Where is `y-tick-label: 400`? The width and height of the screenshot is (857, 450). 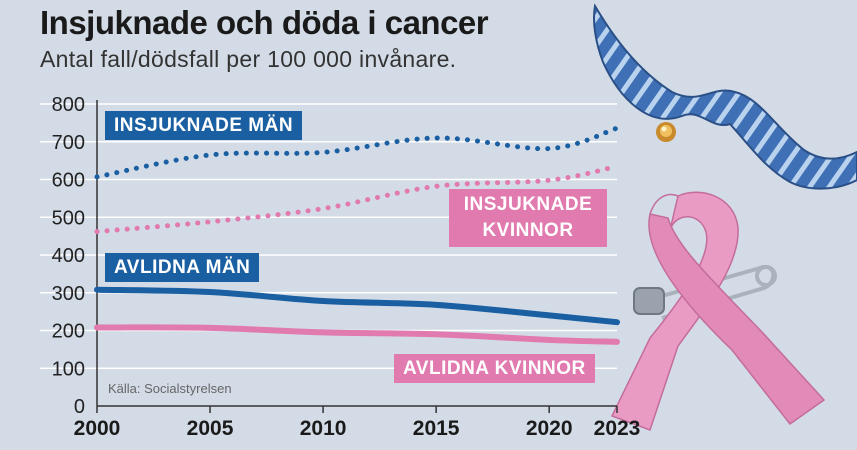 y-tick-label: 400 is located at coordinates (68, 256).